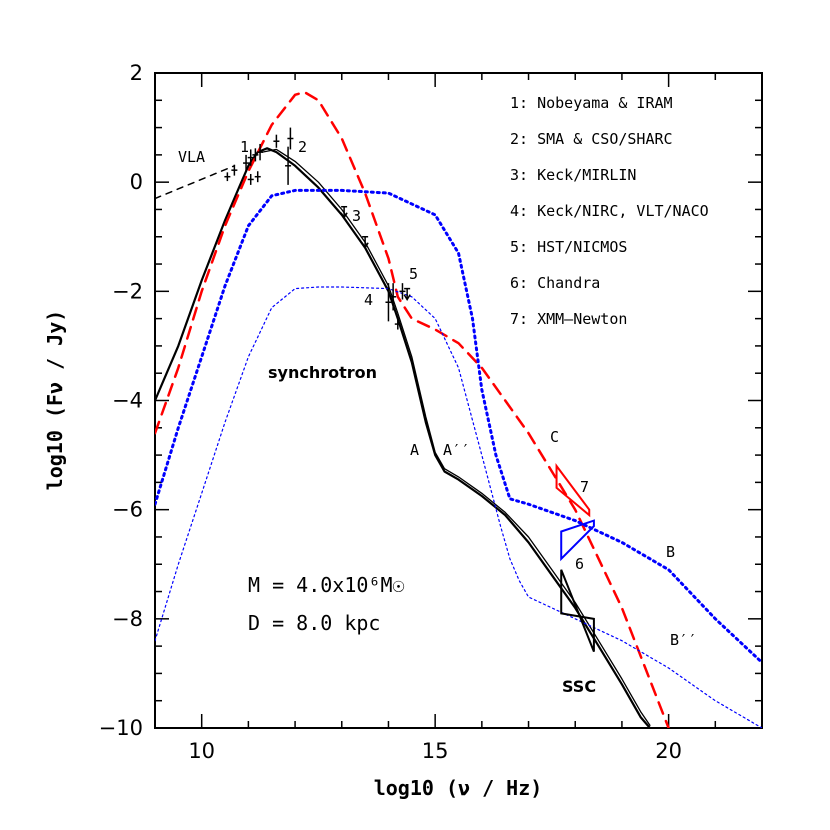 The image size is (830, 830). What do you see at coordinates (302, 147) in the screenshot?
I see `label-2: 2` at bounding box center [302, 147].